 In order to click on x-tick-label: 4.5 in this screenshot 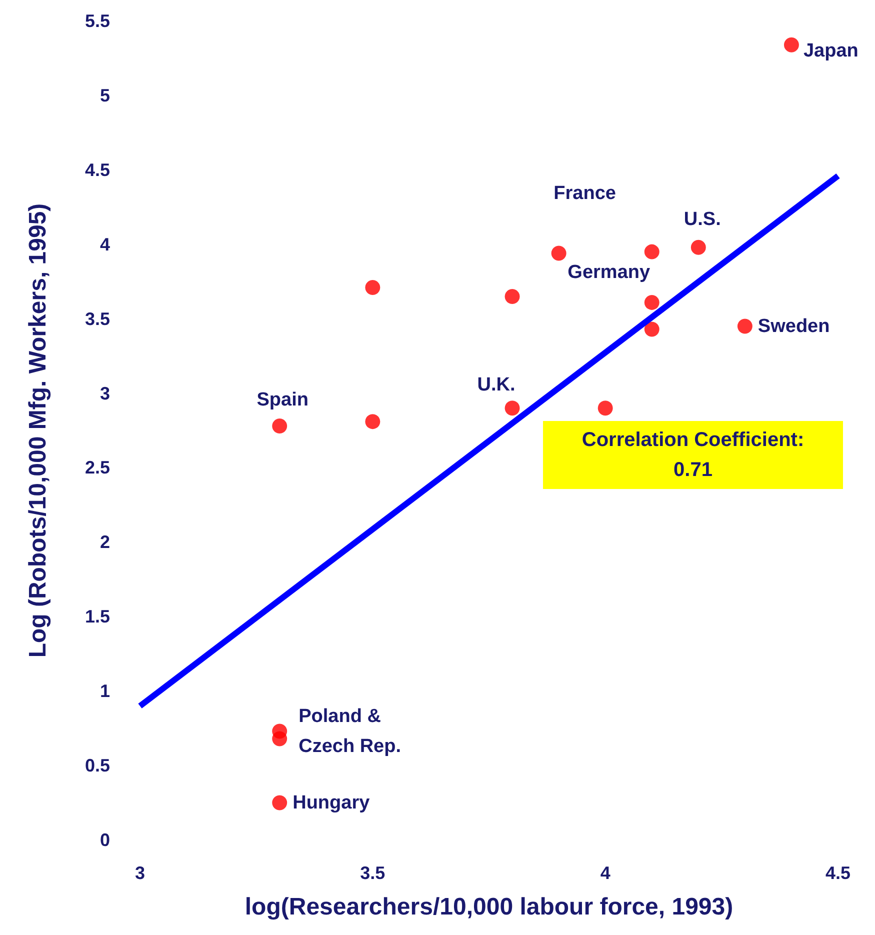, I will do `click(838, 873)`.